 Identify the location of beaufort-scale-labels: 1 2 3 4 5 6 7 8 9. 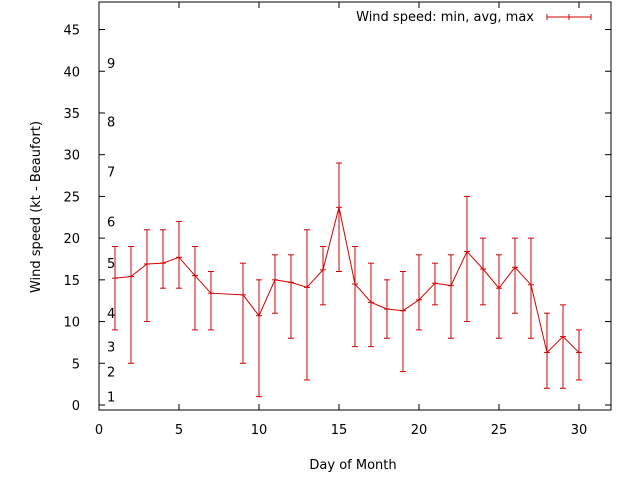
(111, 231).